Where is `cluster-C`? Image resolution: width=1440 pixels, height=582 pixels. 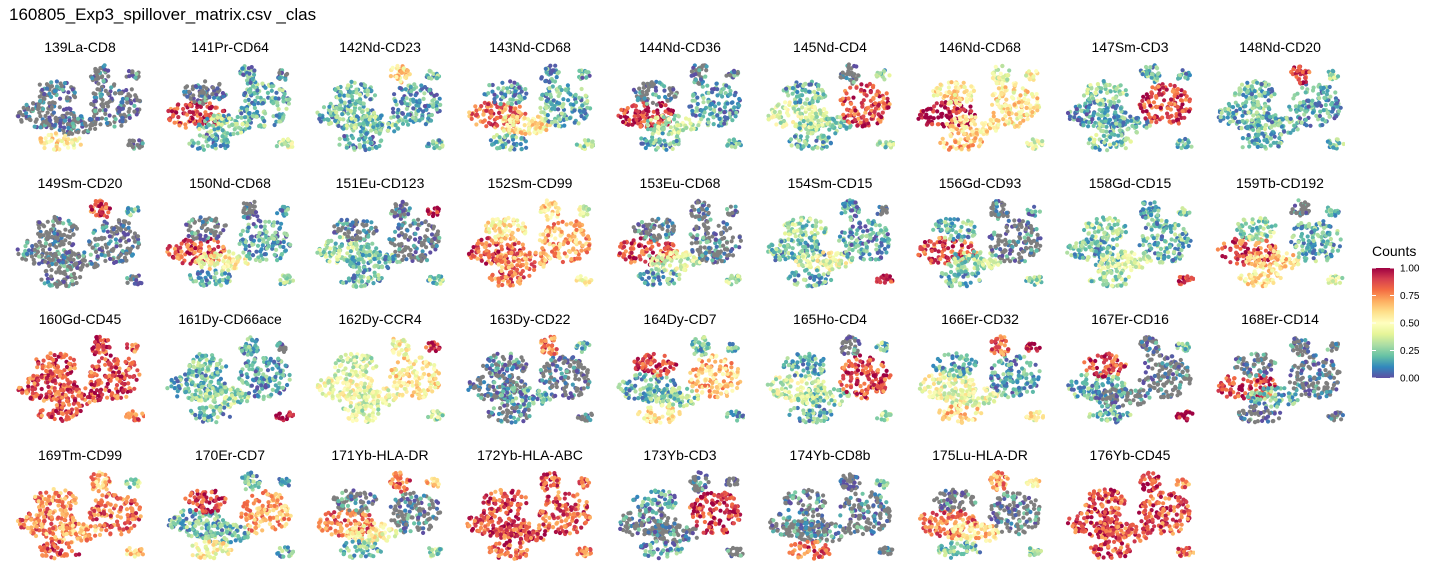
cluster-C is located at coordinates (1165, 104).